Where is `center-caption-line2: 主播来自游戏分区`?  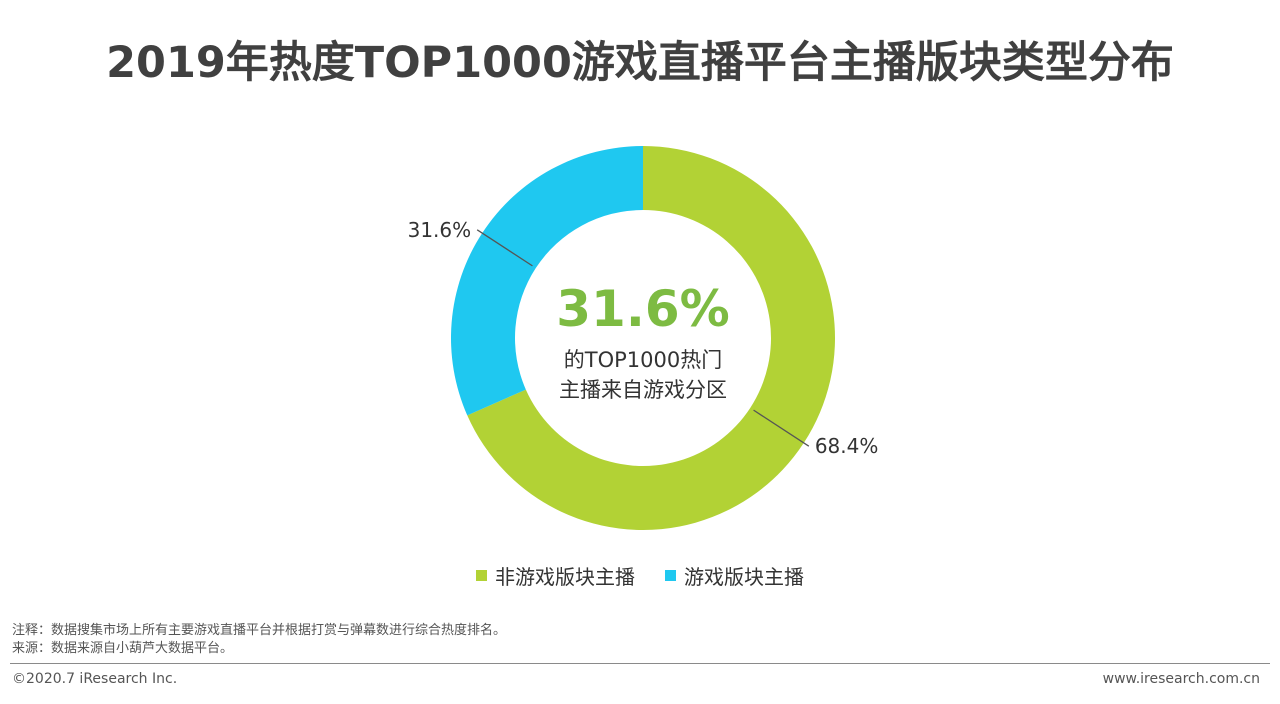 center-caption-line2: 主播来自游戏分区 is located at coordinates (643, 390).